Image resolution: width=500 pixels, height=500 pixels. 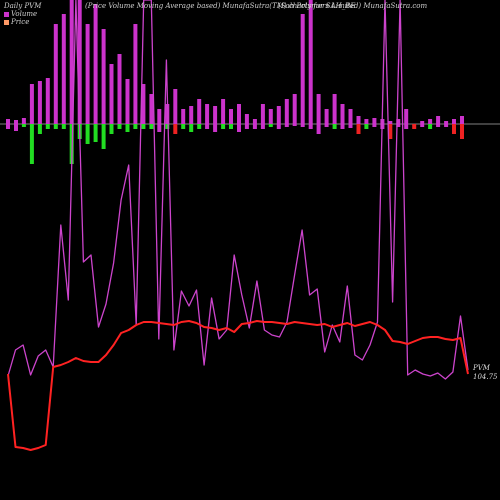 I want to click on legend-item-price: Price, so click(x=20, y=22).